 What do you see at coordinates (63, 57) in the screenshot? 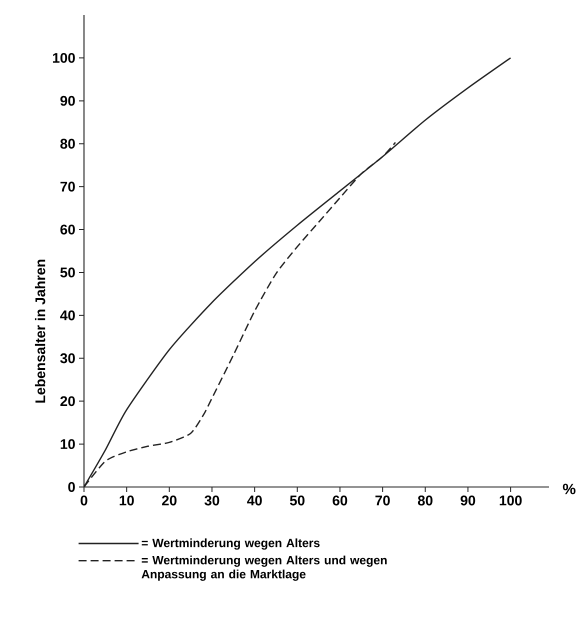
I see `y-tick-label: 100` at bounding box center [63, 57].